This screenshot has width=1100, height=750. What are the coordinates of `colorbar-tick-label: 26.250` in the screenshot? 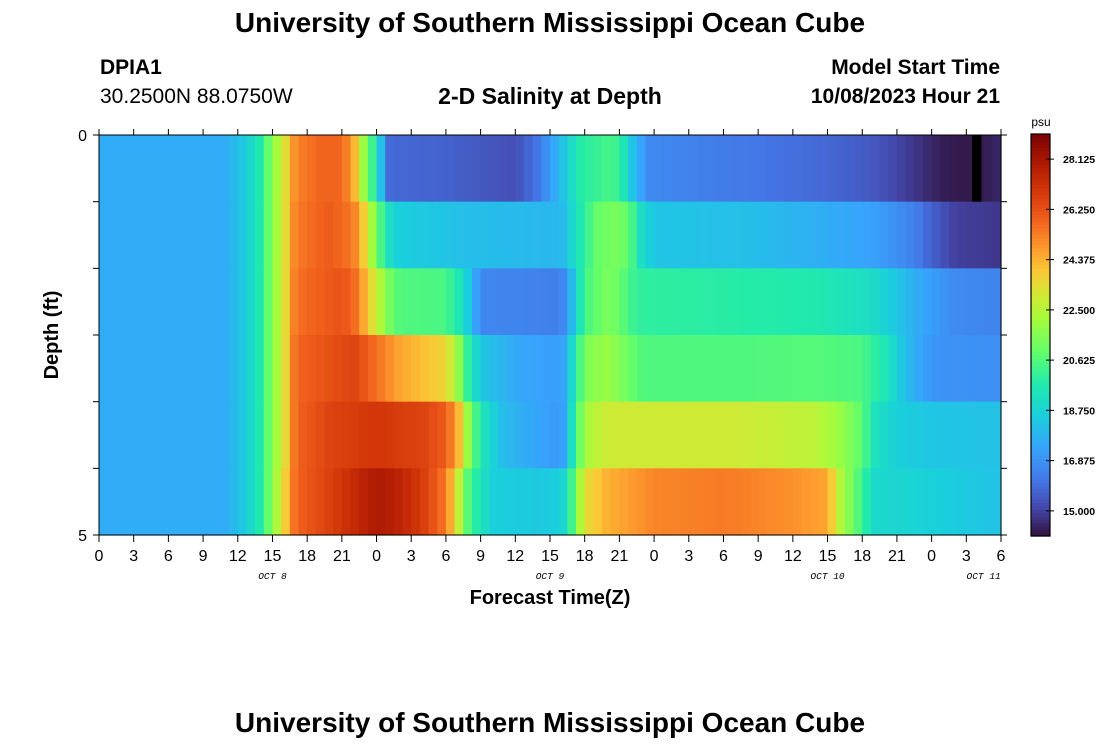 It's located at (1079, 210).